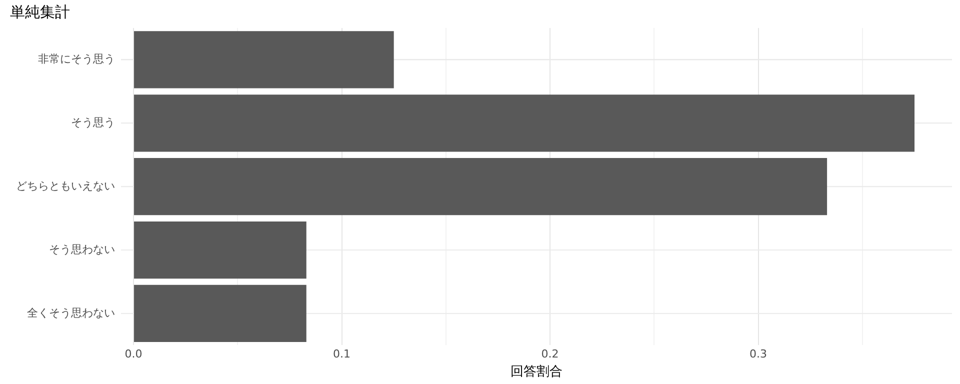 This screenshot has width=960, height=384. Describe the element at coordinates (71, 313) in the screenshot. I see `y-tick-label: 全くそう思わない` at that location.